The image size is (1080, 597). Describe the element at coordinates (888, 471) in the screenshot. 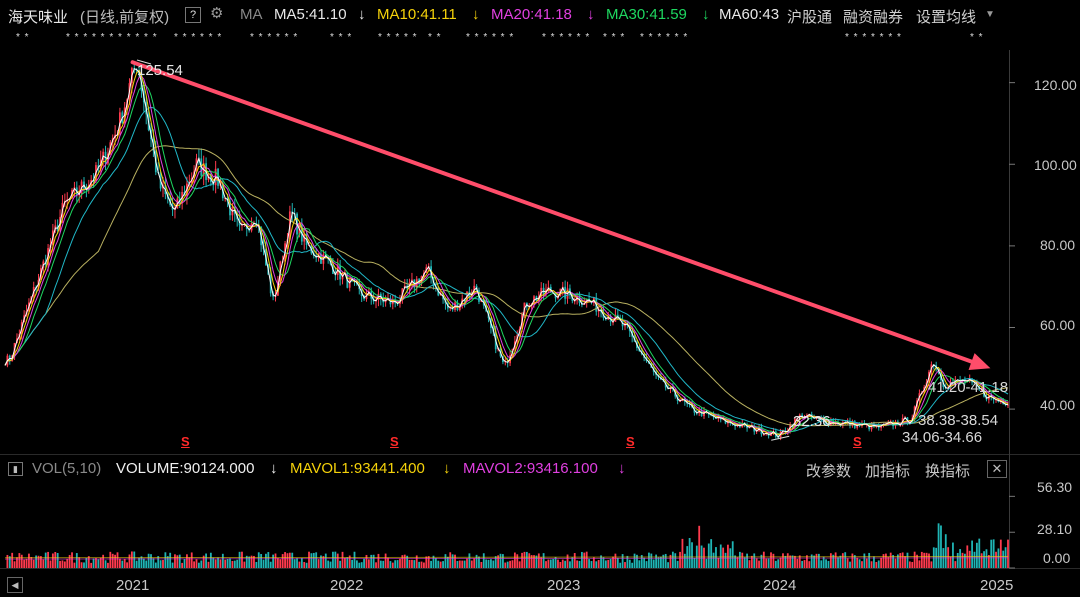

I see `add-indicator-button: 加指标` at that location.